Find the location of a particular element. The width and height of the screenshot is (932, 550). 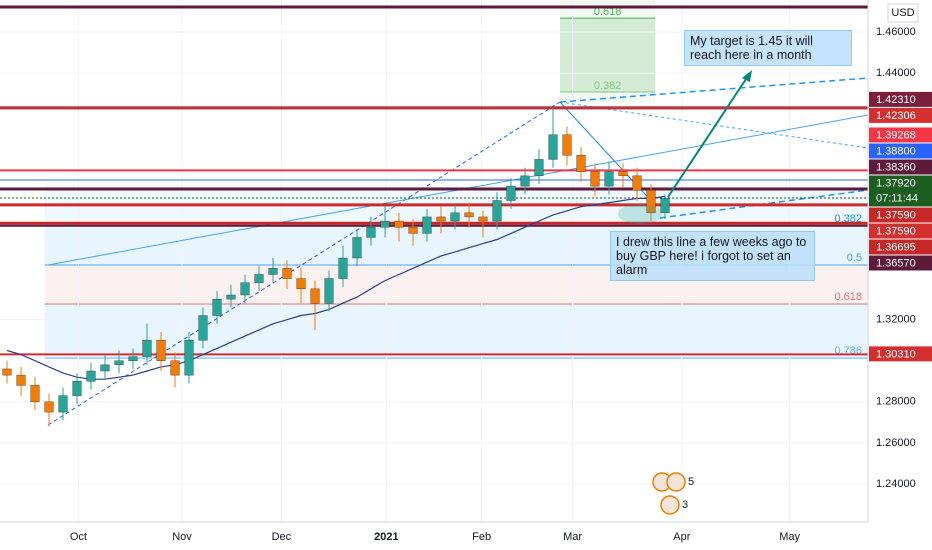

trend-line is located at coordinates (714, 125).